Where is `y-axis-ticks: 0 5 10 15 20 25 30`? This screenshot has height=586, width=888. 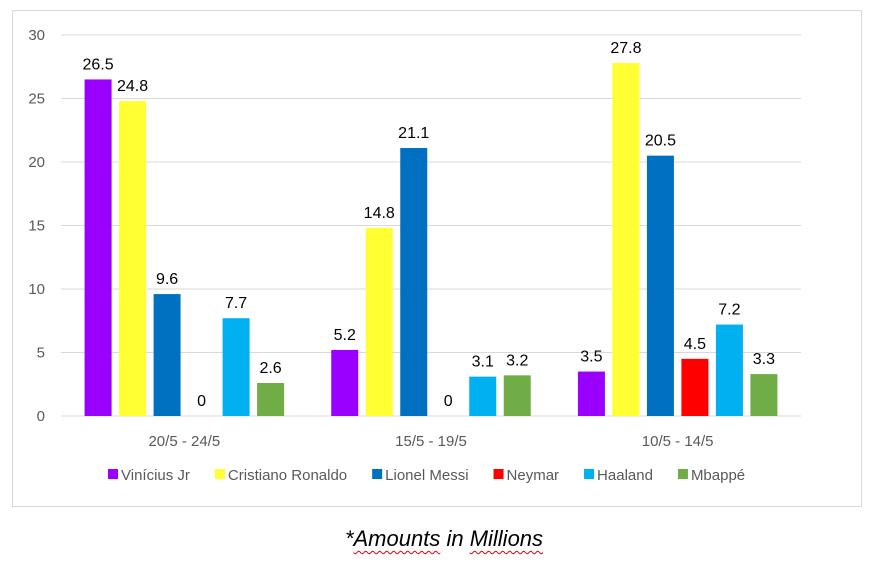
y-axis-ticks: 0 5 10 15 20 25 30 is located at coordinates (36, 226).